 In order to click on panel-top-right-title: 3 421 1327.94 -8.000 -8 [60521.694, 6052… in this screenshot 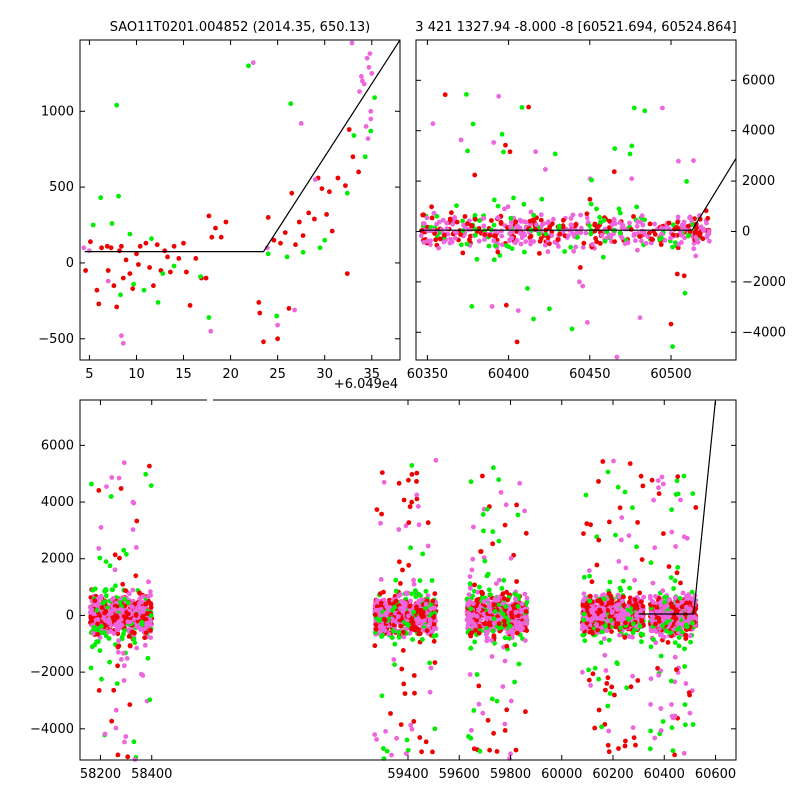, I will do `click(575, 27)`.